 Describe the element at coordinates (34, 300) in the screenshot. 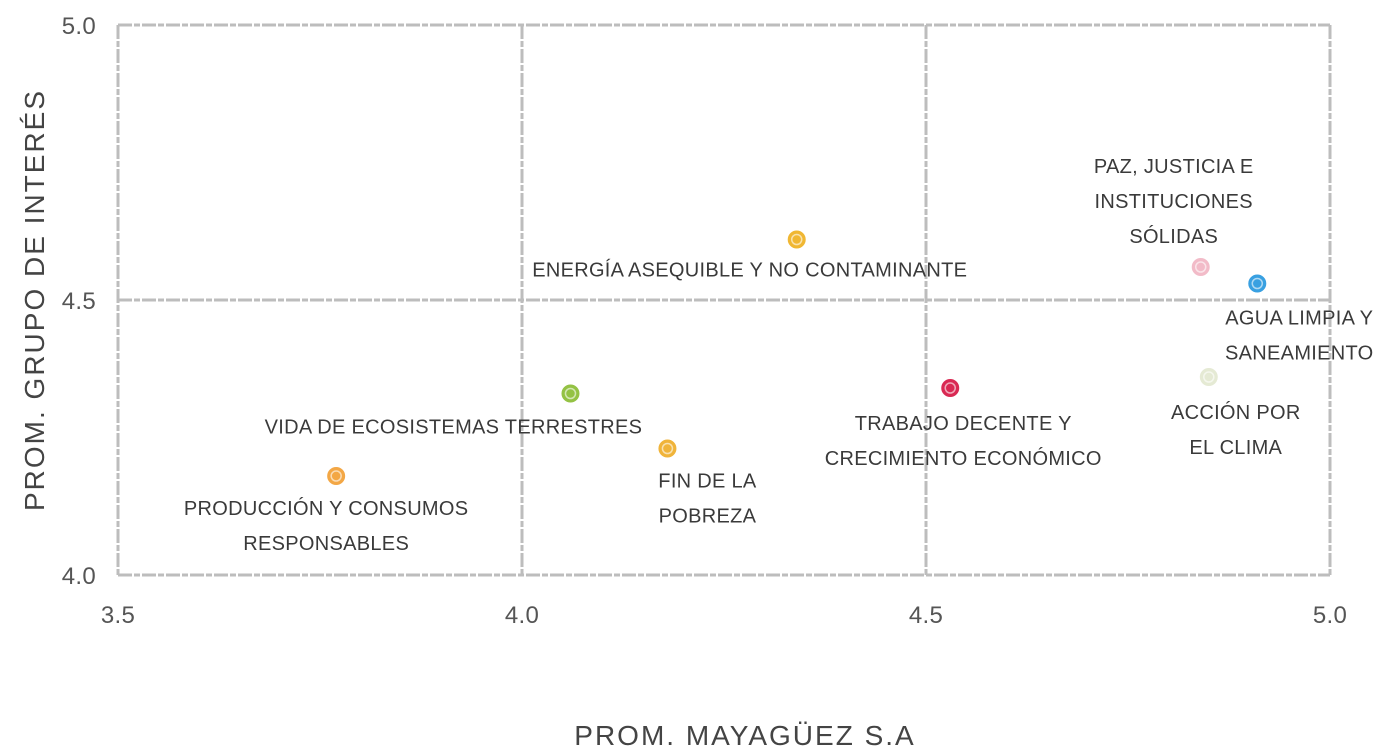

I see `y-axis-title: PROM. GRUPO DE INTERÉS` at that location.